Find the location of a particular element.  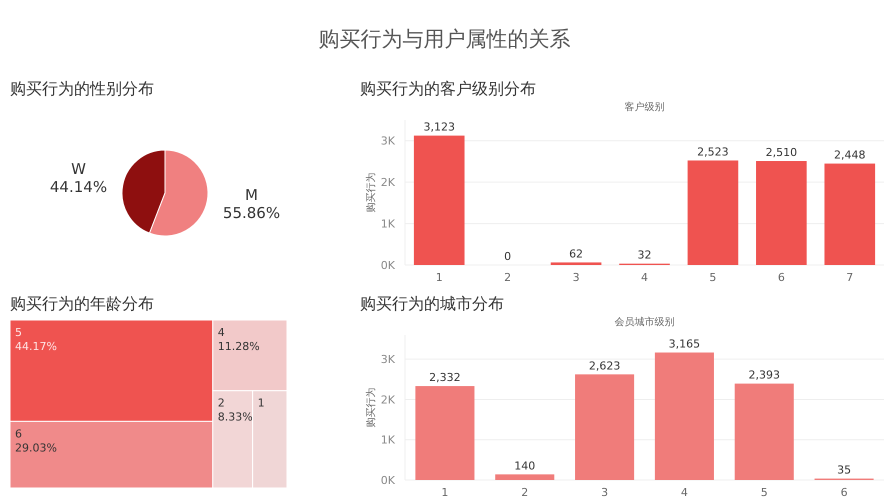

data-label: 0 is located at coordinates (508, 256).